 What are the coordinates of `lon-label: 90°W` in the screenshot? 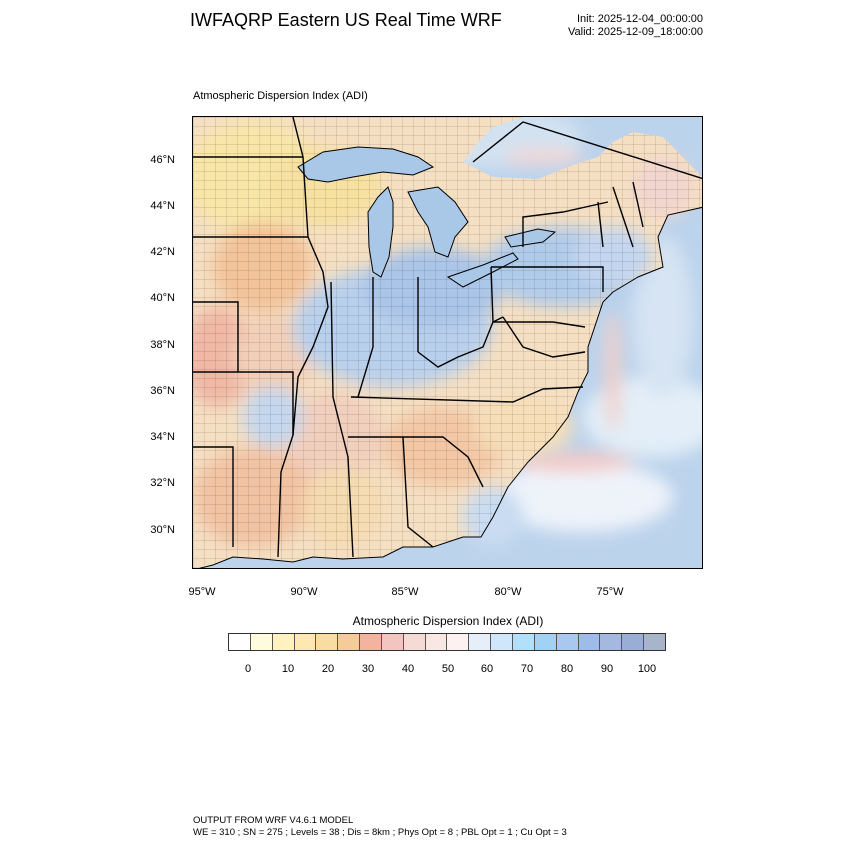 It's located at (304, 592).